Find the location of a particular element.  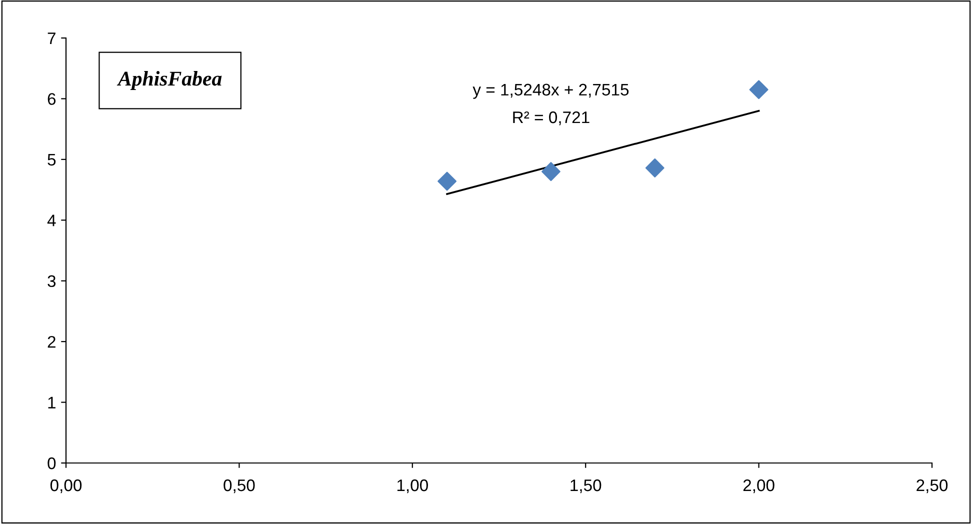

y-tick-label: 7 is located at coordinates (52, 38).